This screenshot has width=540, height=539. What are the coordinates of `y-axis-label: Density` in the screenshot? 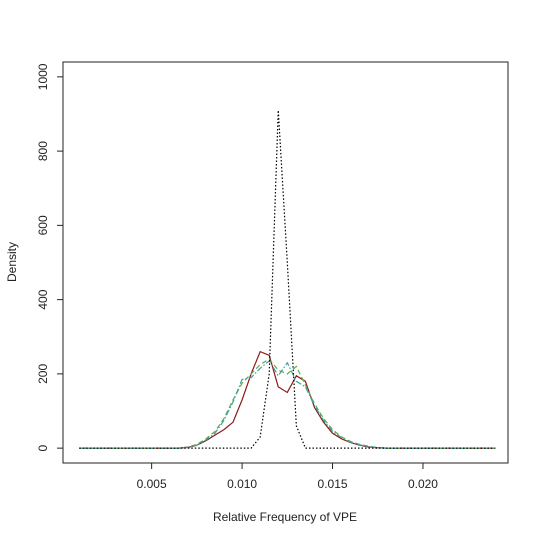 It's located at (12, 262).